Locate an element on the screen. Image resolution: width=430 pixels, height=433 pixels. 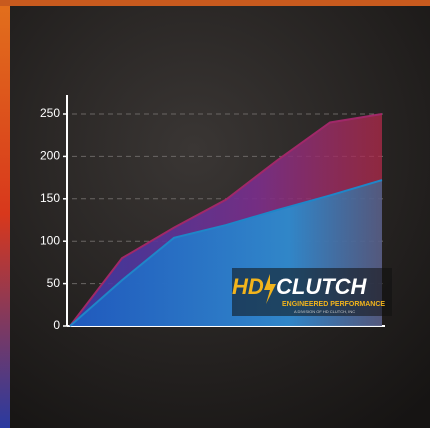
logo-clutch: CLUTCH is located at coordinates (322, 286).